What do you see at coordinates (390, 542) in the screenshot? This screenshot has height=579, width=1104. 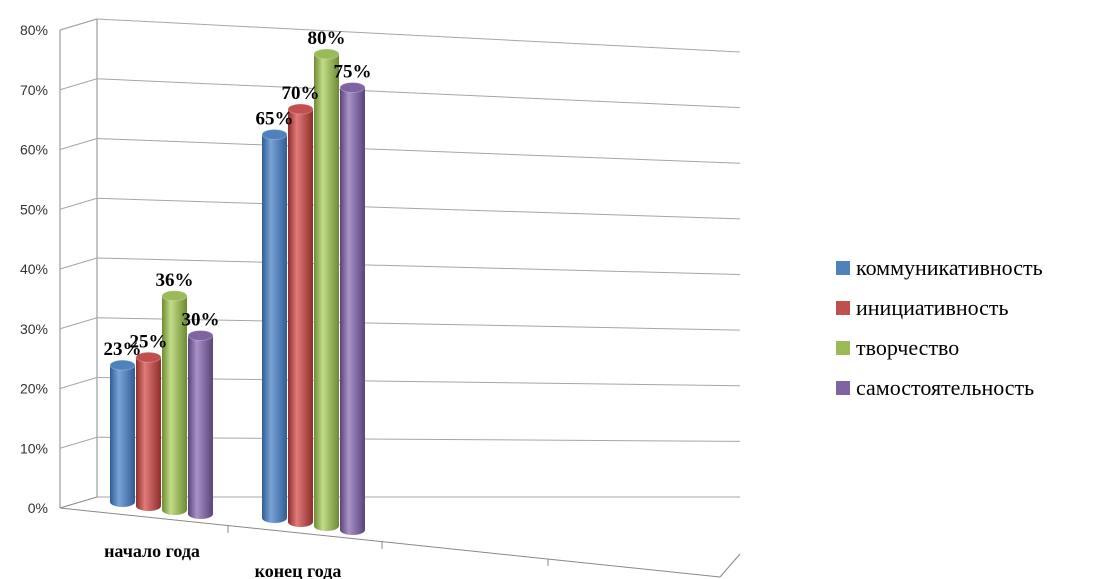 I see `floor-front-edge` at bounding box center [390, 542].